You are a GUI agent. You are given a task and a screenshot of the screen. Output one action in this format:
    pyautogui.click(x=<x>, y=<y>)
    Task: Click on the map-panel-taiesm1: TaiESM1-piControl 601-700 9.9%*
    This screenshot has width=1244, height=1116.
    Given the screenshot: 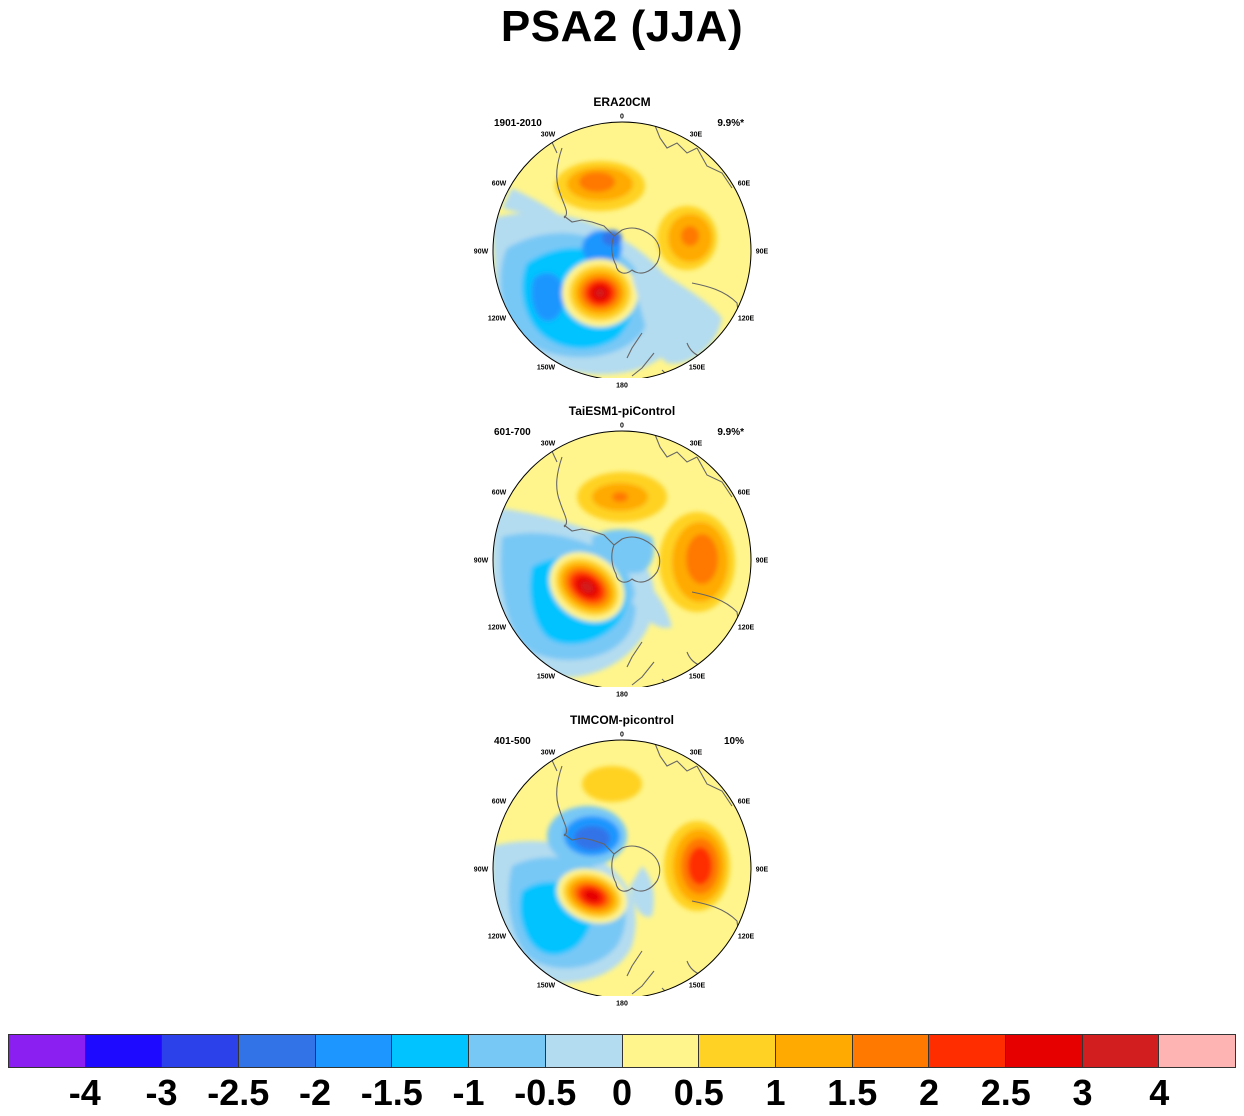 What is the action you would take?
    pyautogui.click(x=622, y=554)
    